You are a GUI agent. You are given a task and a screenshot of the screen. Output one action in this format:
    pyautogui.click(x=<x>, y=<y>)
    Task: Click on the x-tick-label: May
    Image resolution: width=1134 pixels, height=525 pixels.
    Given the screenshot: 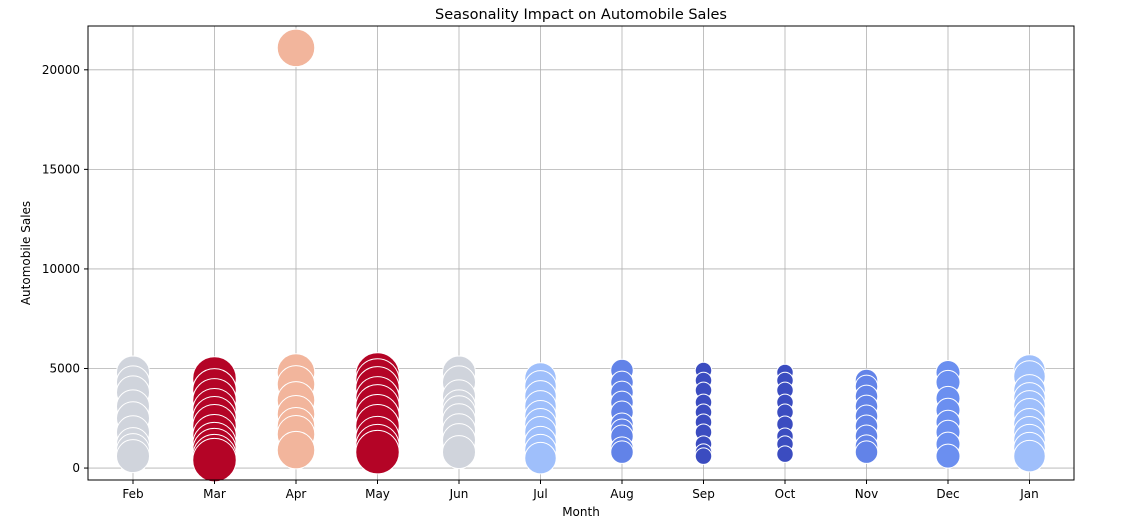 What is the action you would take?
    pyautogui.click(x=377, y=494)
    